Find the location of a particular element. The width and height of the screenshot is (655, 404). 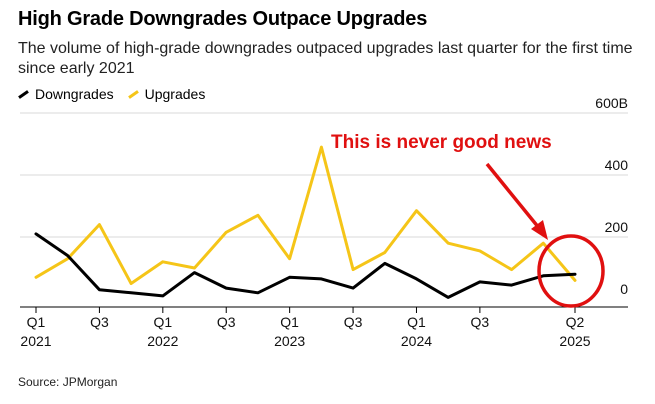

series-line-downgrades is located at coordinates (305, 265).